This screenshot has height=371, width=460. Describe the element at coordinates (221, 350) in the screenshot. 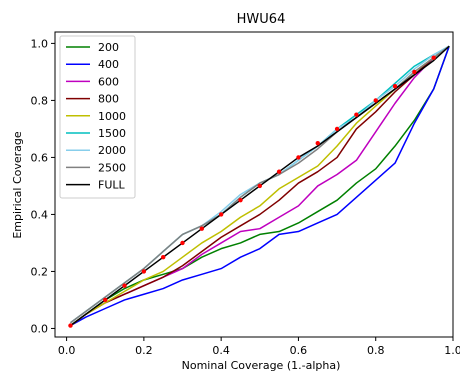

I see `x-tick-label: 0.4` at that location.